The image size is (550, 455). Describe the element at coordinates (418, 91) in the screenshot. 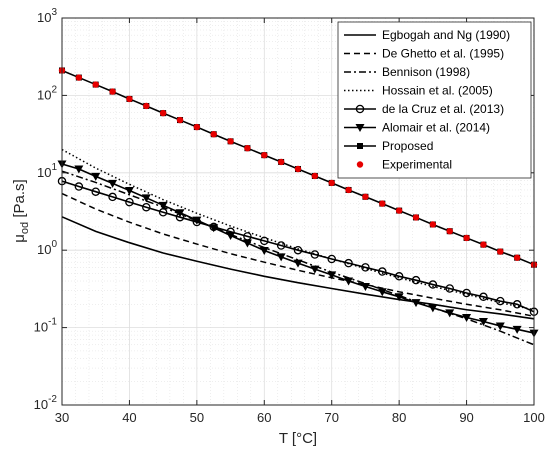

I see `legend-entry: Hossain et al. (2005)` at that location.